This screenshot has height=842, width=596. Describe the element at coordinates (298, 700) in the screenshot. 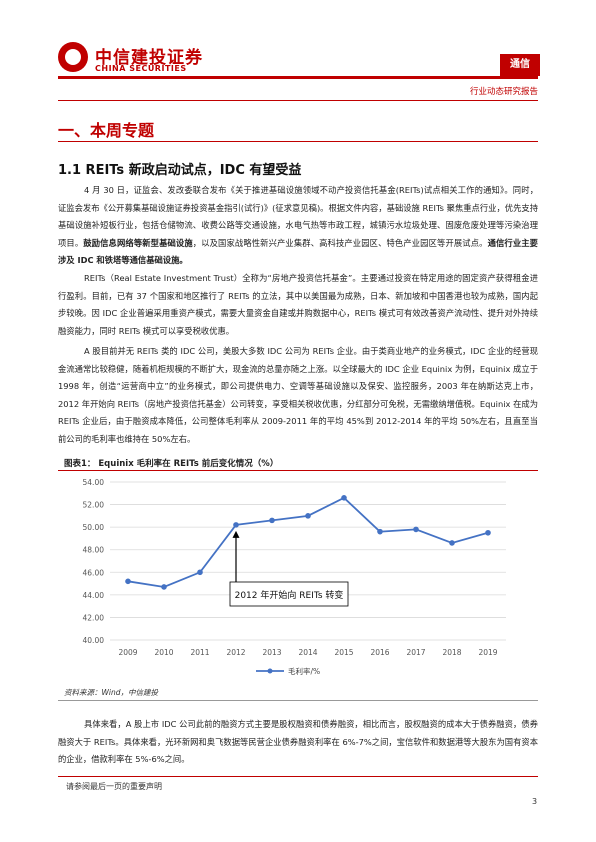

I see `figure-source-rule` at that location.